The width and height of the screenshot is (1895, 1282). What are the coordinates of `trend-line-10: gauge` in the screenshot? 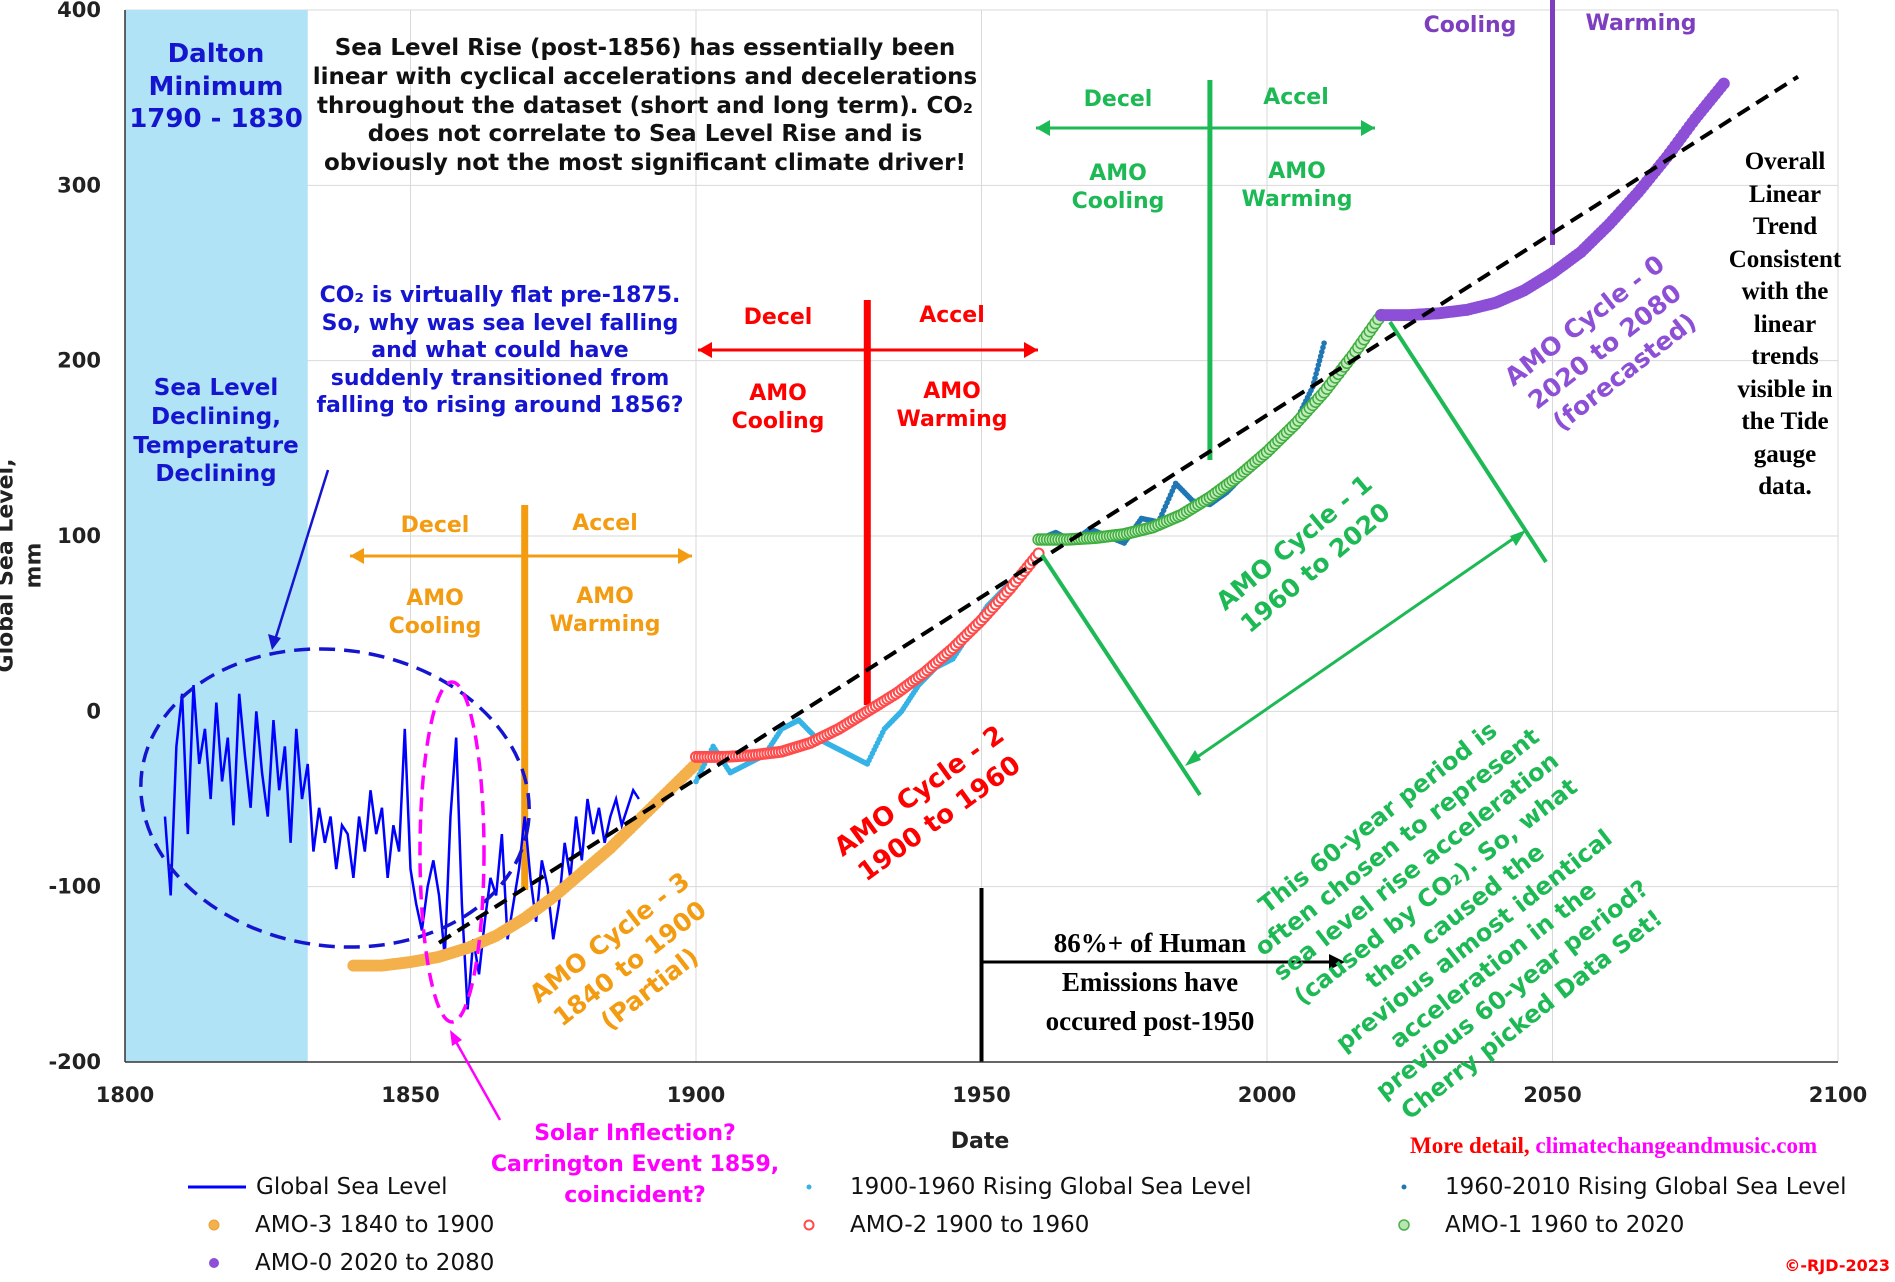 It's located at (1785, 454).